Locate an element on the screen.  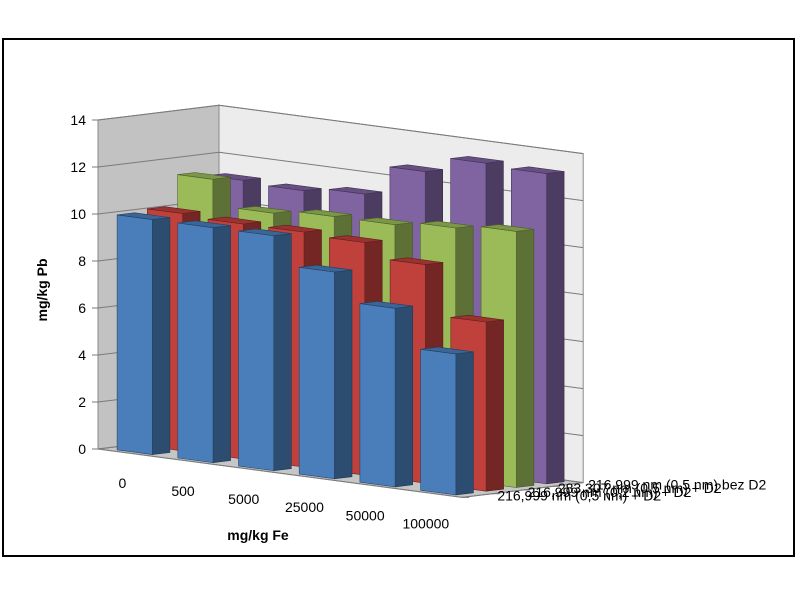
x-axis-line is located at coordinates (280, 473).